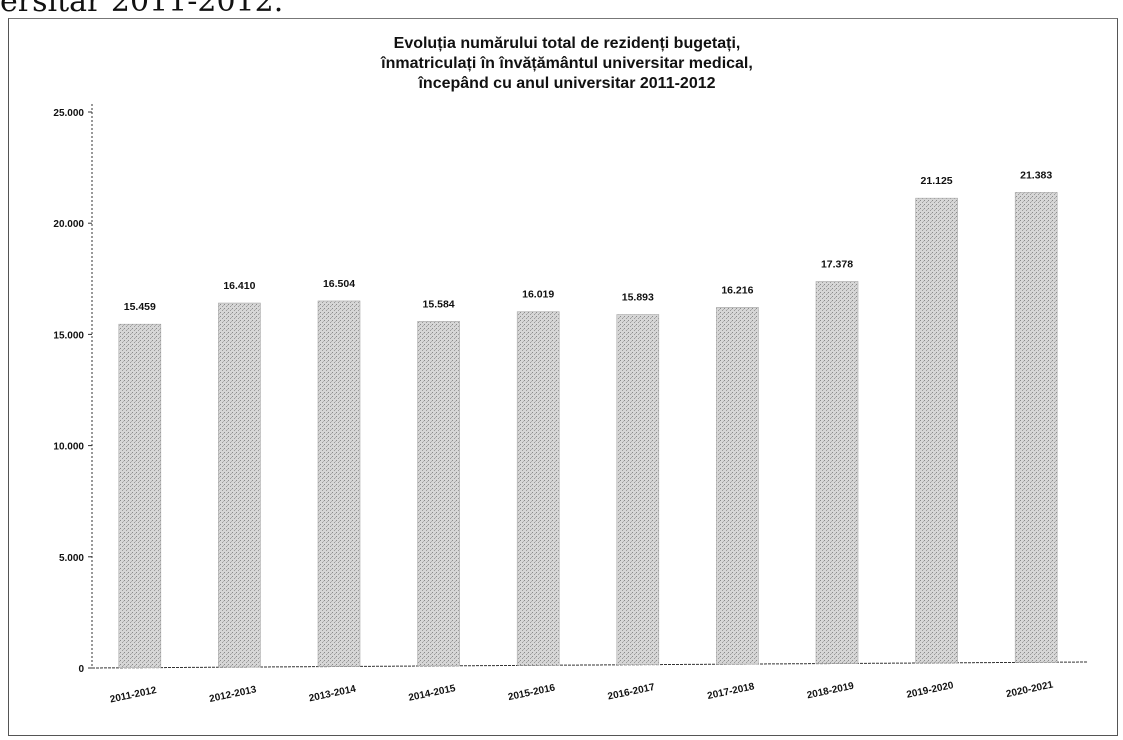 Image resolution: width=1123 pixels, height=740 pixels. What do you see at coordinates (837, 265) in the screenshot?
I see `data-label: 17.378` at bounding box center [837, 265].